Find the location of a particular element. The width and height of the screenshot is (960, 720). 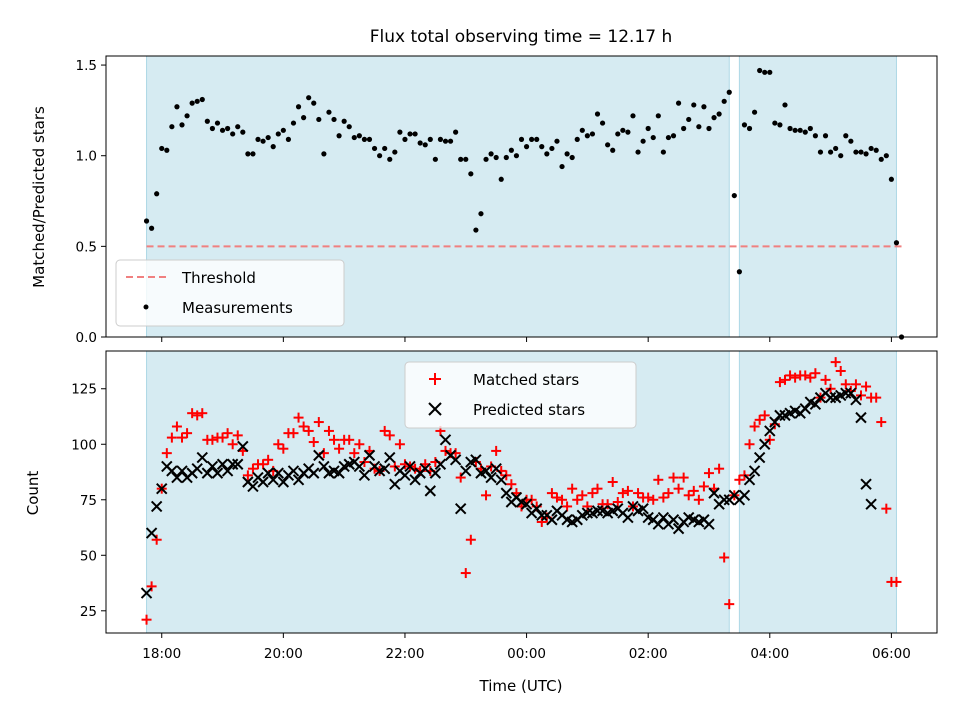

legend-measurements-swatch is located at coordinates (146, 307).